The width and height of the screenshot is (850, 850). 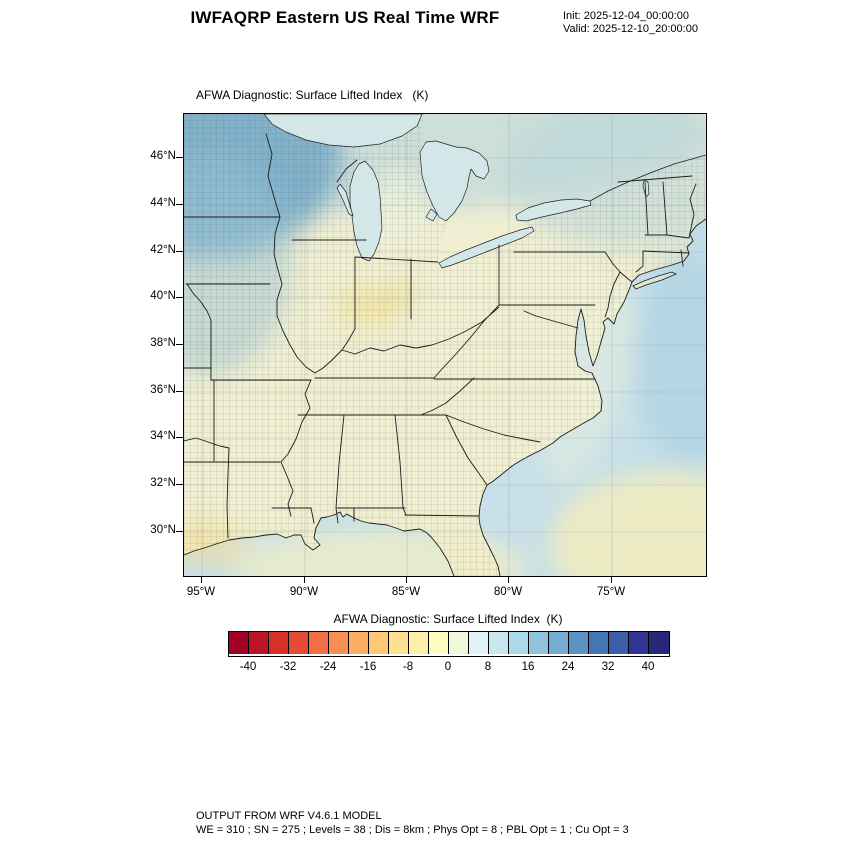 What do you see at coordinates (488, 667) in the screenshot?
I see `colorbar-tick-label: 8` at bounding box center [488, 667].